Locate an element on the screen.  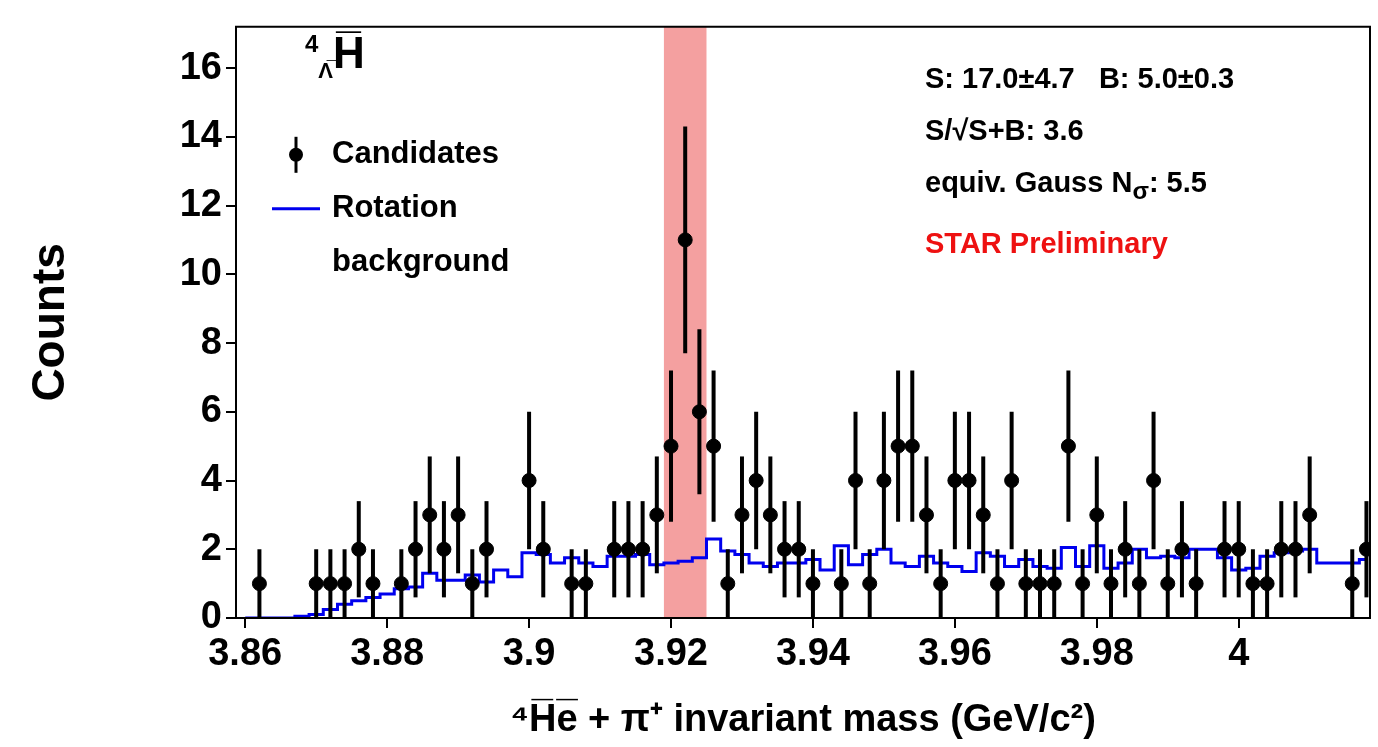
annotation: S/√S+B: 3.6 is located at coordinates (1005, 130).